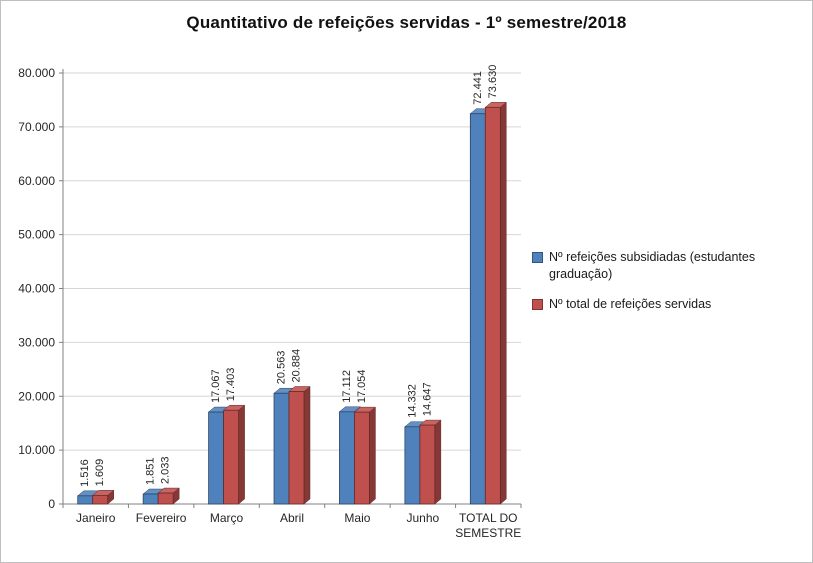 The width and height of the screenshot is (813, 563). I want to click on x-axis-label: Janeiro, so click(96, 518).